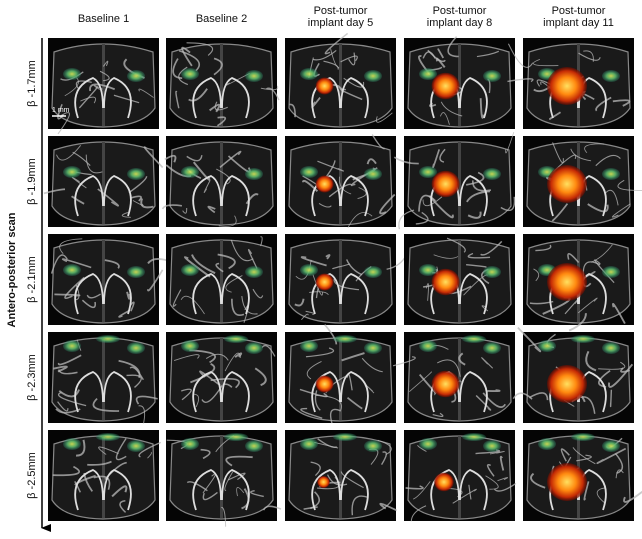  What do you see at coordinates (221, 19) in the screenshot?
I see `column-header: Baseline 2` at bounding box center [221, 19].